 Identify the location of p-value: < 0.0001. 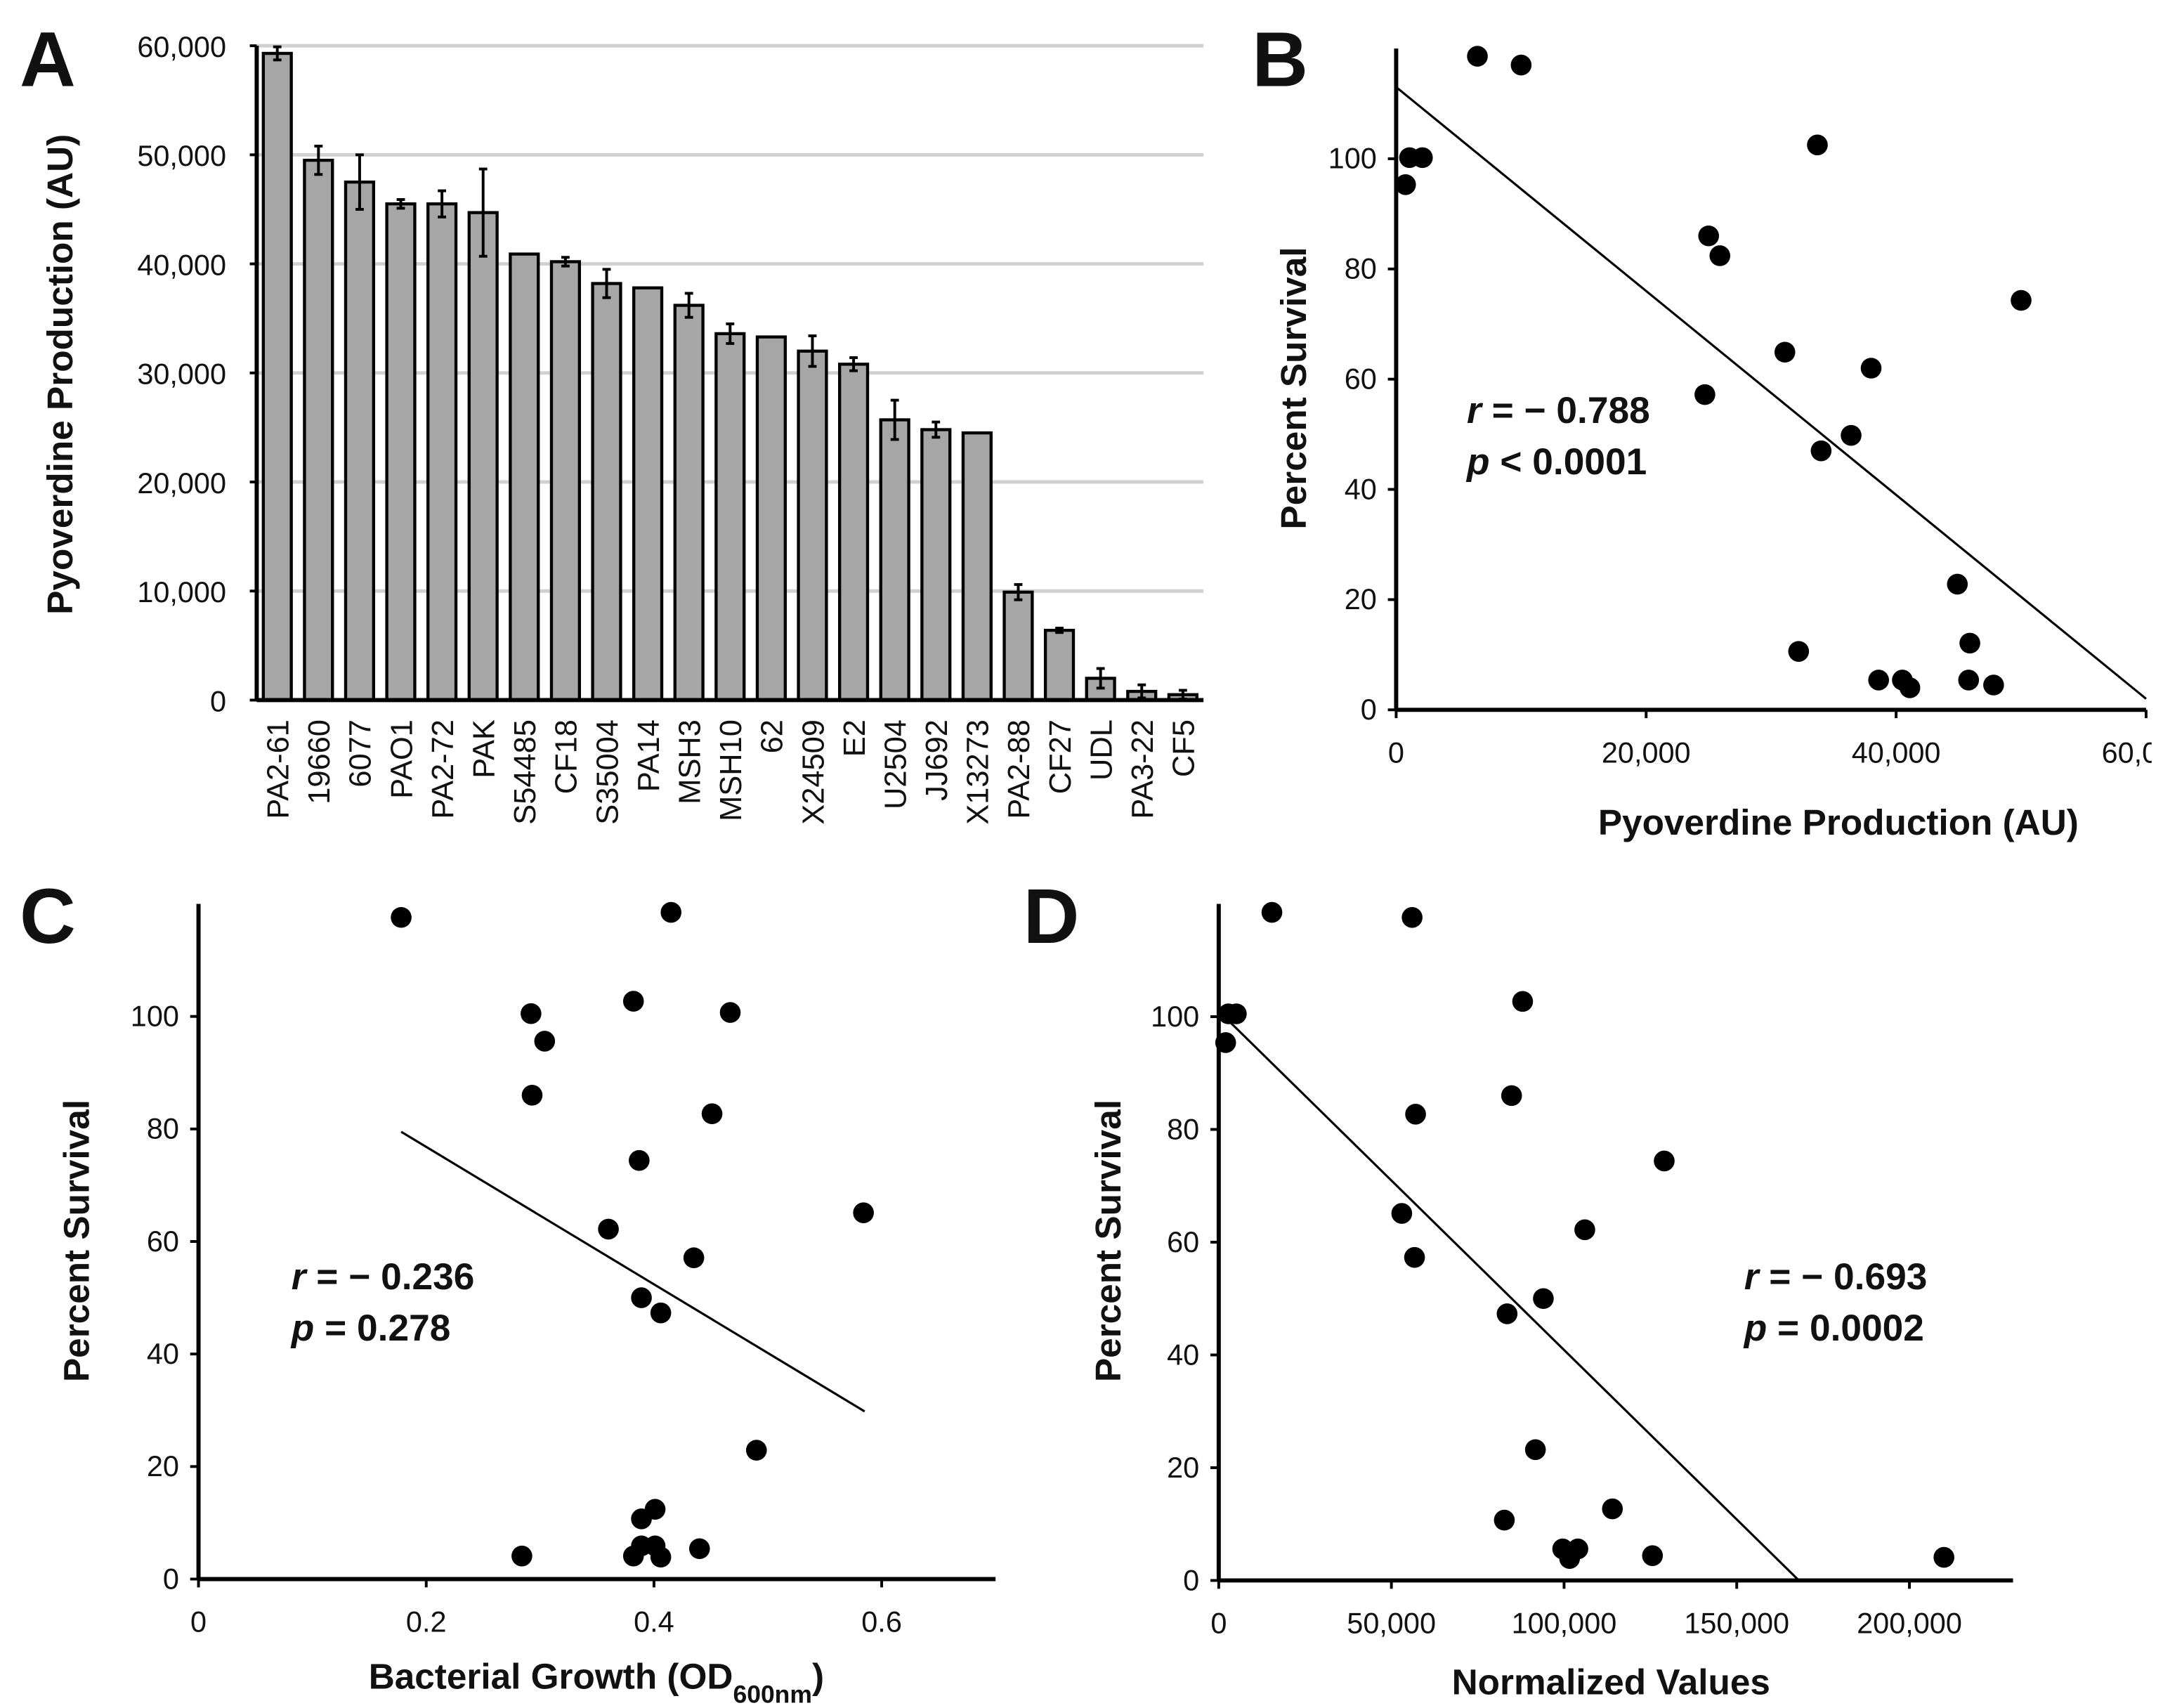
(1569, 462).